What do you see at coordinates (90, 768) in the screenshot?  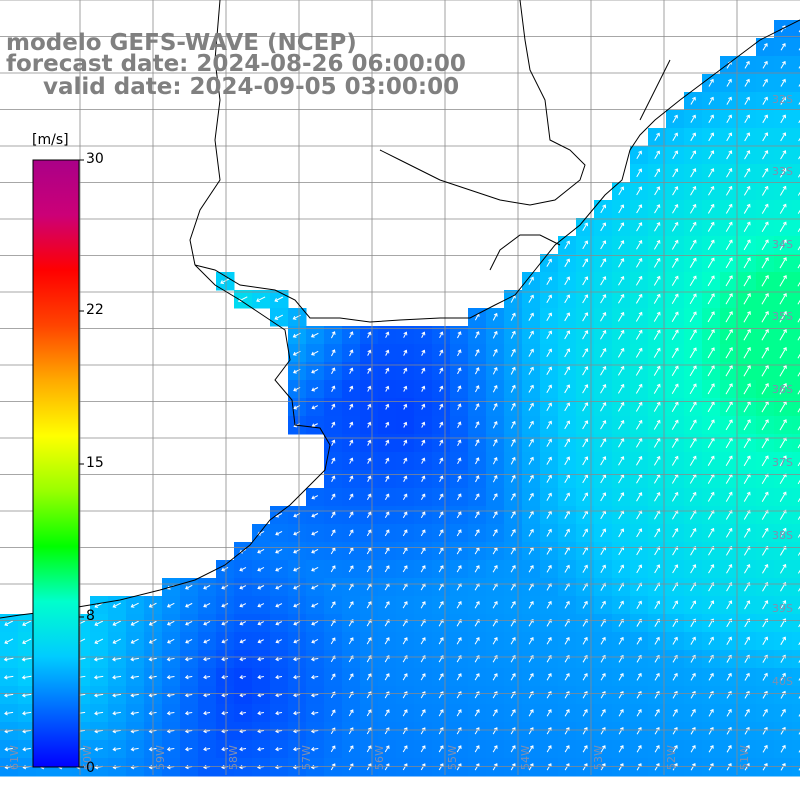 I see `colorbar-tick-label: 0` at bounding box center [90, 768].